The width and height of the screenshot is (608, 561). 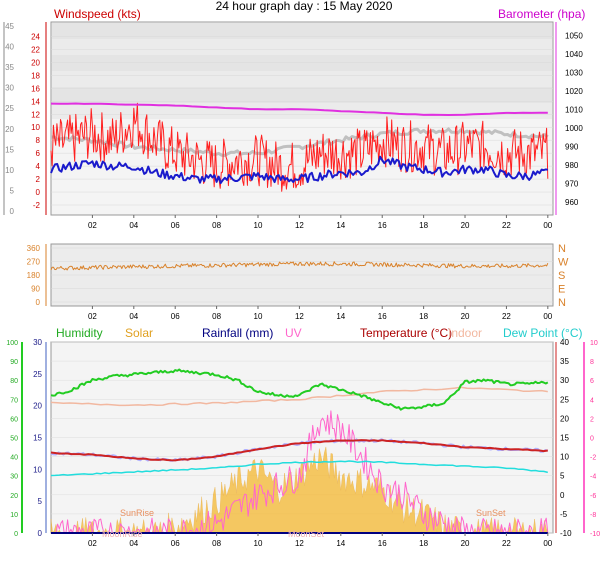 What do you see at coordinates (592, 362) in the screenshot?
I see `uv-tick-label: 8` at bounding box center [592, 362].